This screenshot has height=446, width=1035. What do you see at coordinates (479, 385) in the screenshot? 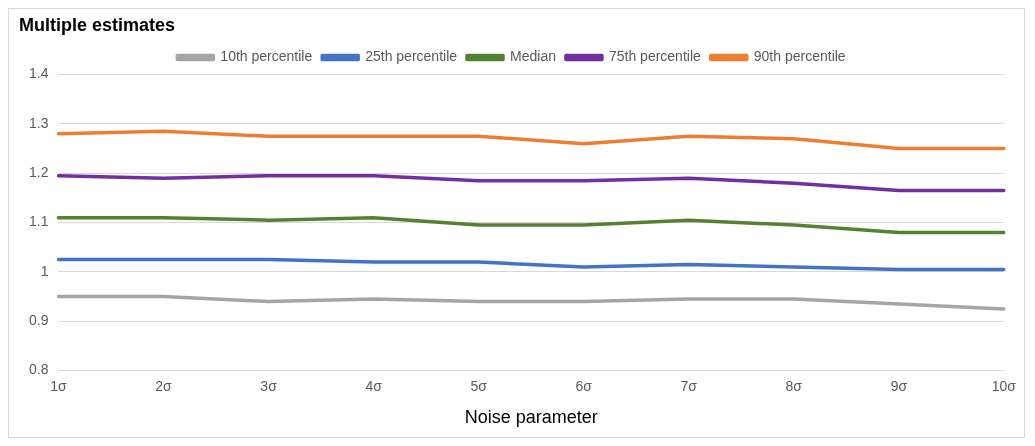
I see `x-tick-label: 5σ` at bounding box center [479, 385].